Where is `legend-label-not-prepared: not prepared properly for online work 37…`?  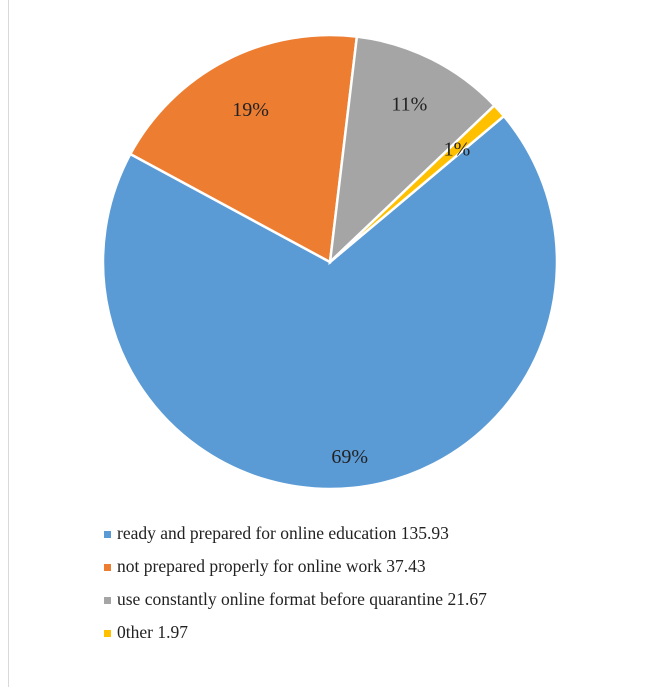 legend-label-not-prepared: not prepared properly for online work 37… is located at coordinates (271, 566).